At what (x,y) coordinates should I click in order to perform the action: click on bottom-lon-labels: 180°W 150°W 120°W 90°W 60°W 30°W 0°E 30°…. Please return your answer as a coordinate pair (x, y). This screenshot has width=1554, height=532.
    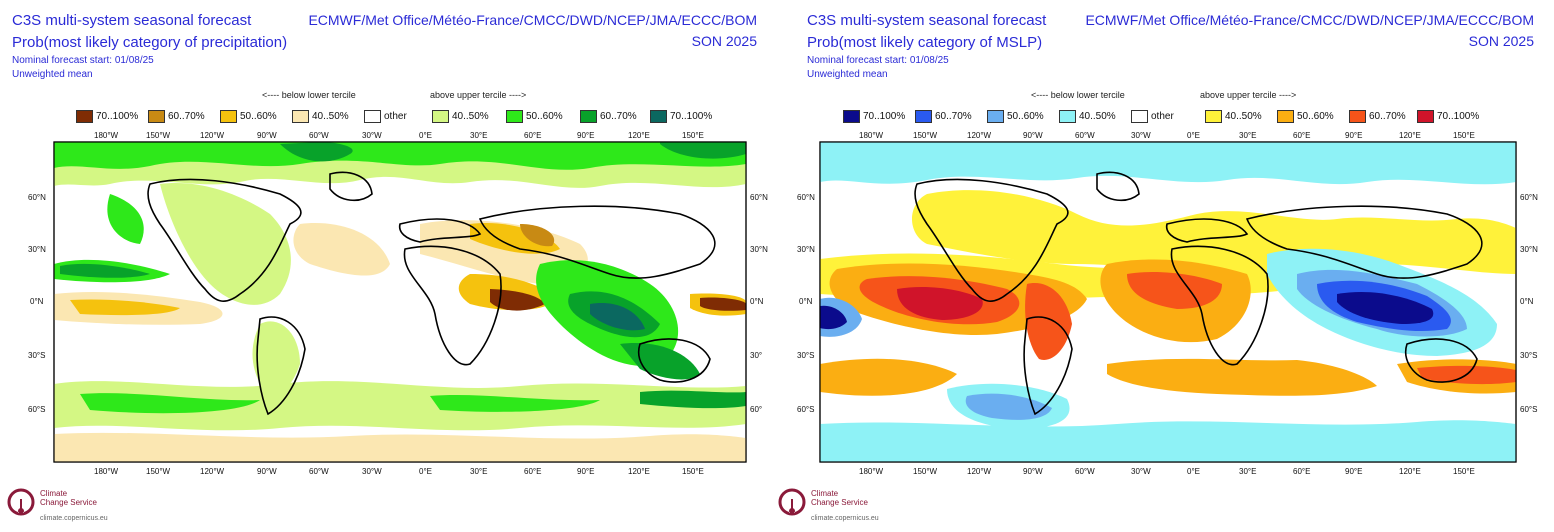
    Looking at the image, I should click on (399, 471).